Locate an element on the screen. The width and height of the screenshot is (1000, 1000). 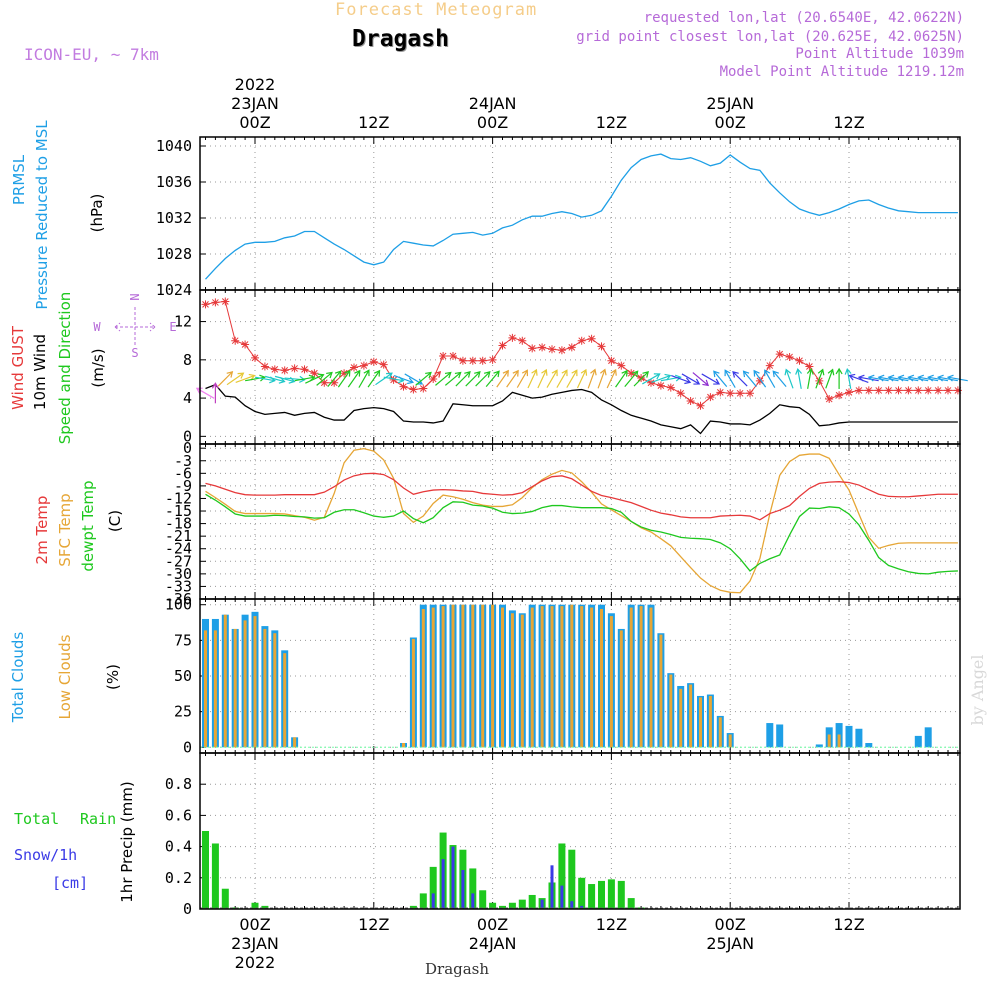
top-time-label: 12Z is located at coordinates (848, 122).